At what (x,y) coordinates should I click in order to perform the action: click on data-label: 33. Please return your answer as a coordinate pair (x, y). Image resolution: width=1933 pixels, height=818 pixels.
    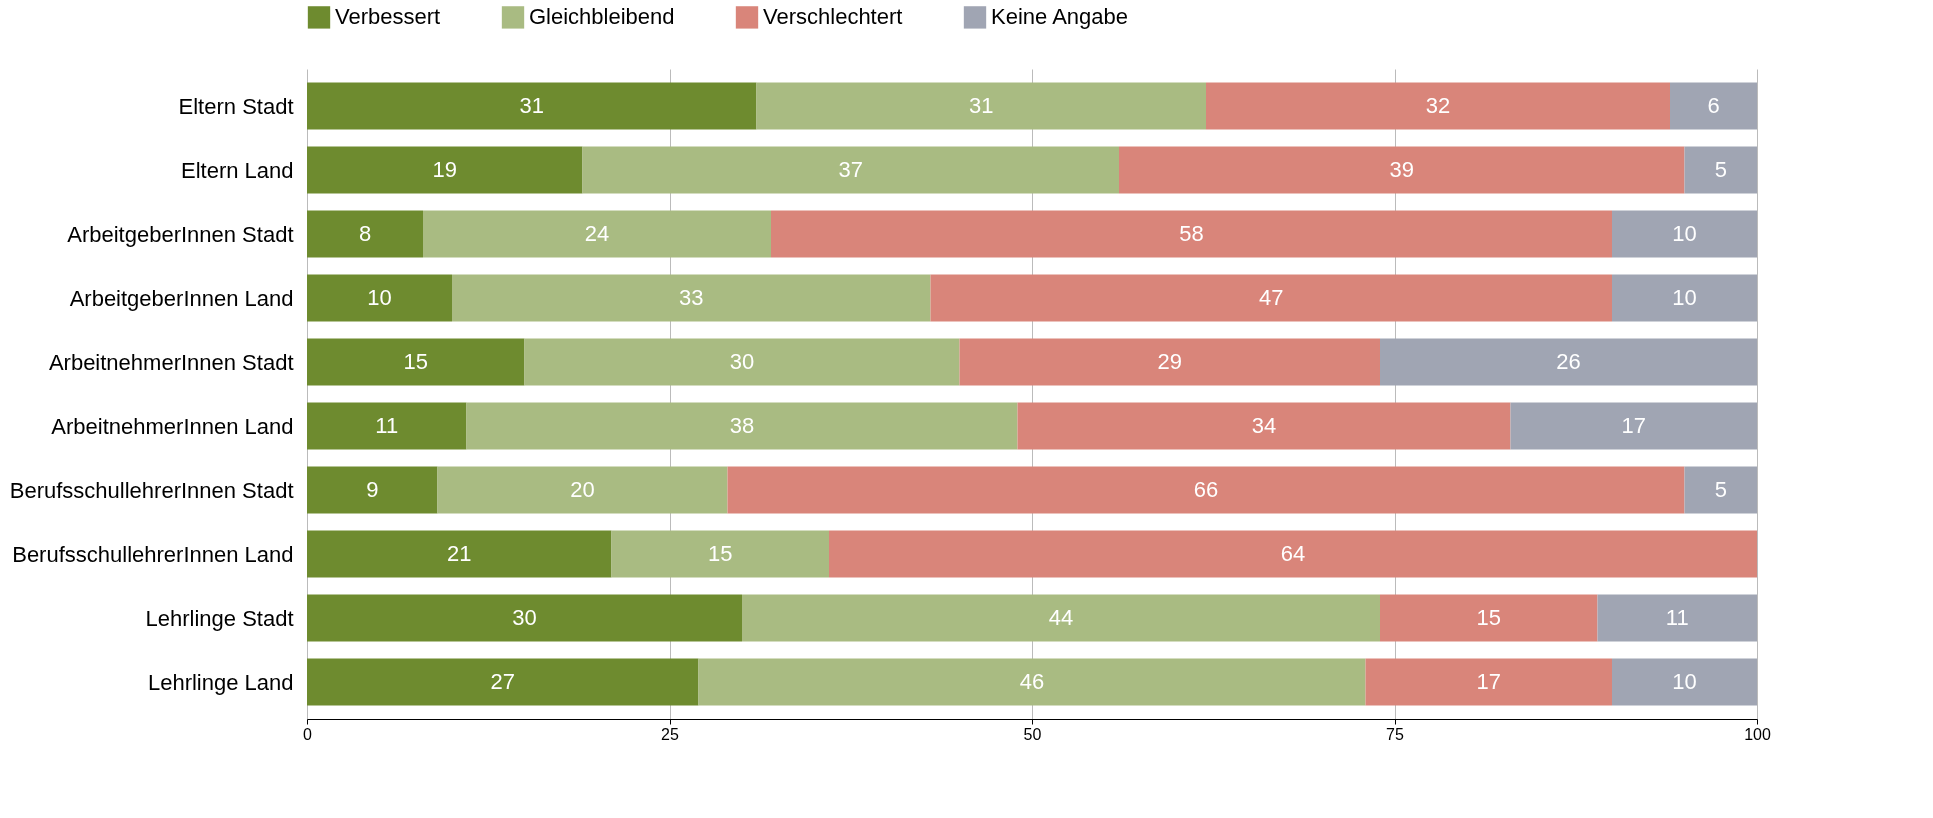
    Looking at the image, I should click on (691, 297).